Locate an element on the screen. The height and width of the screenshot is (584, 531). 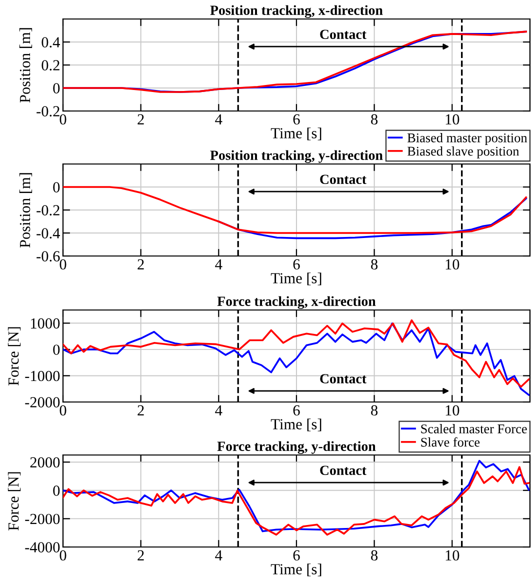
legend-label: Biased master position is located at coordinates (467, 139).